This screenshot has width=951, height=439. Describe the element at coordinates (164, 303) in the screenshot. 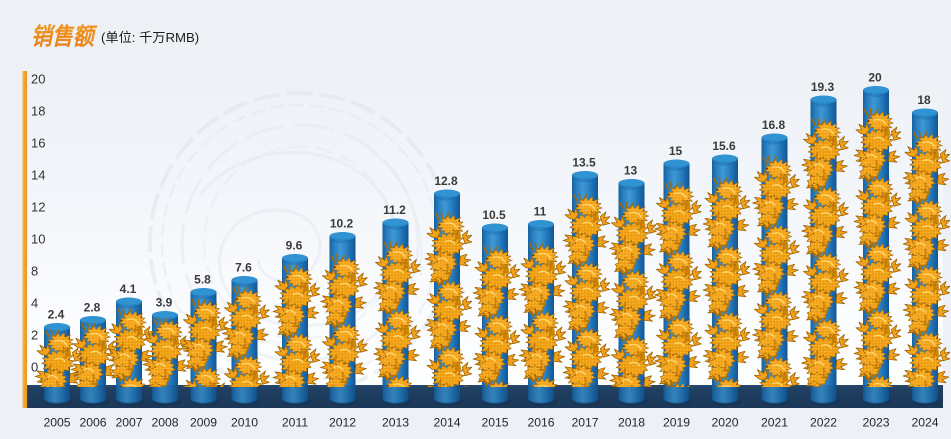

I see `svg-text: 3.9` at that location.